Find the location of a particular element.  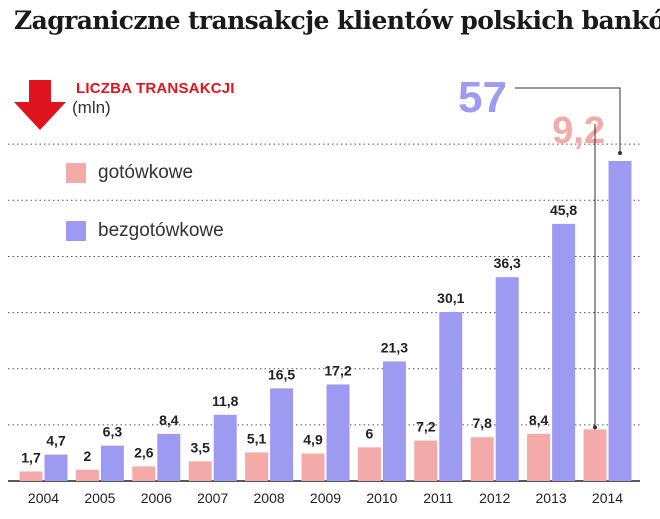

bar-cashless-2014 is located at coordinates (620, 321).